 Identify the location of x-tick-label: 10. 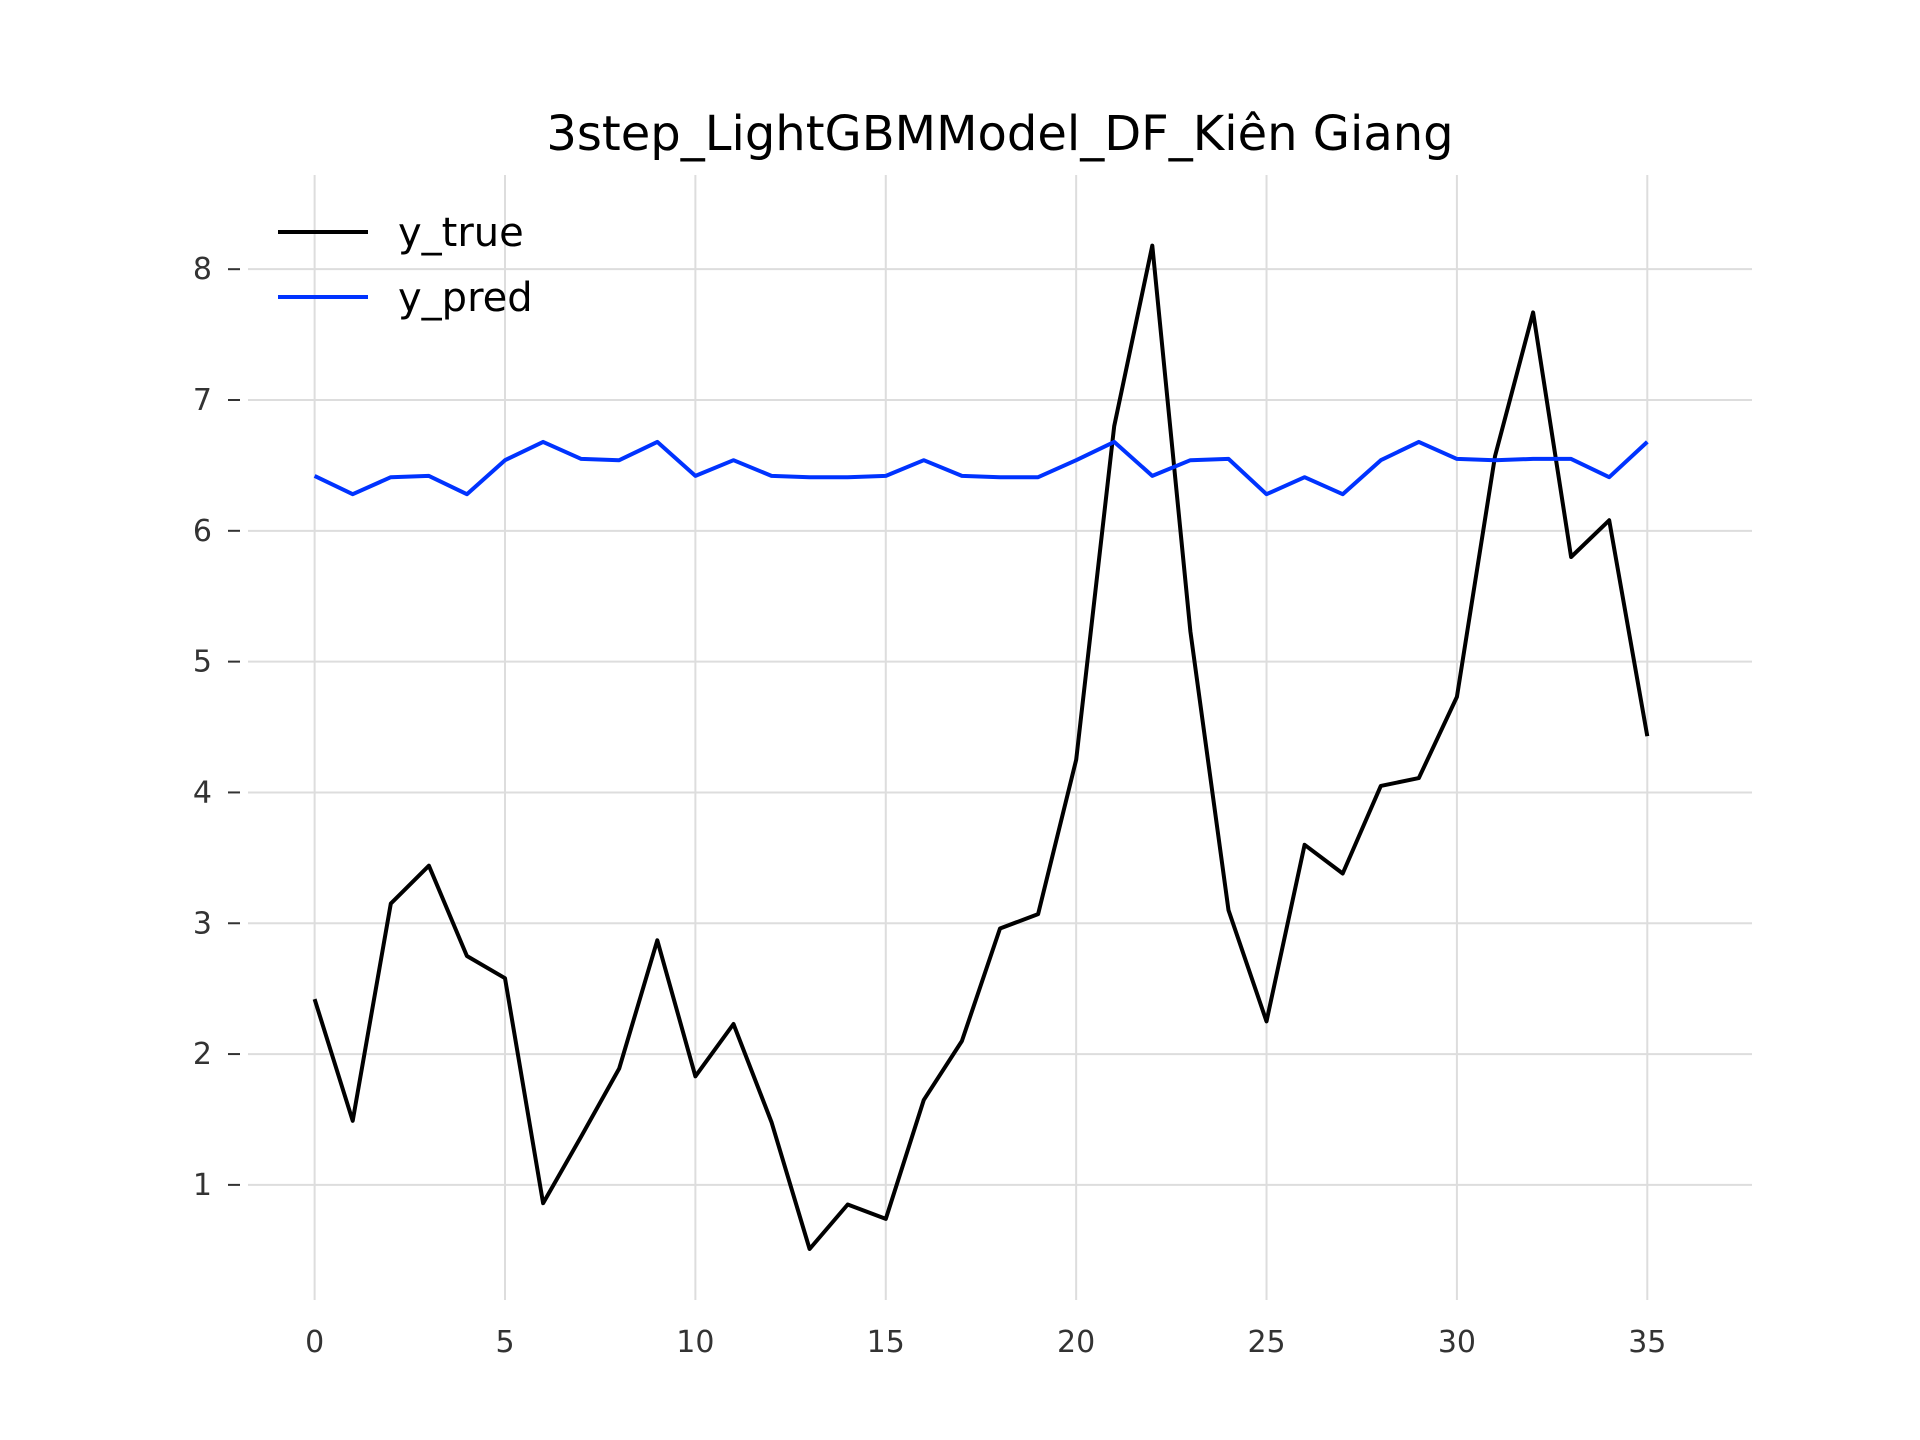
(695, 1342).